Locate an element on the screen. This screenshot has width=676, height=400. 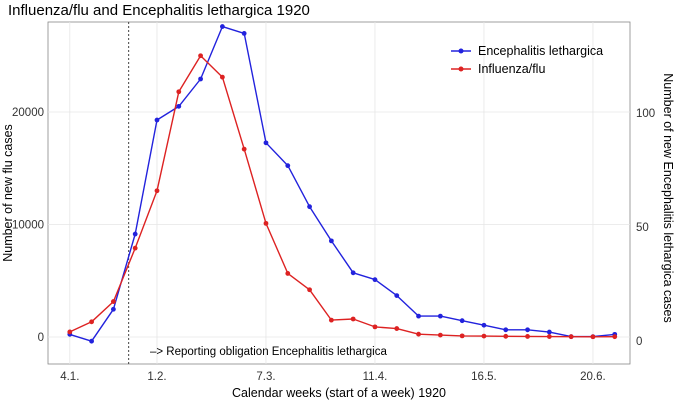
y-tick-label-left: 20000 is located at coordinates (28, 113).